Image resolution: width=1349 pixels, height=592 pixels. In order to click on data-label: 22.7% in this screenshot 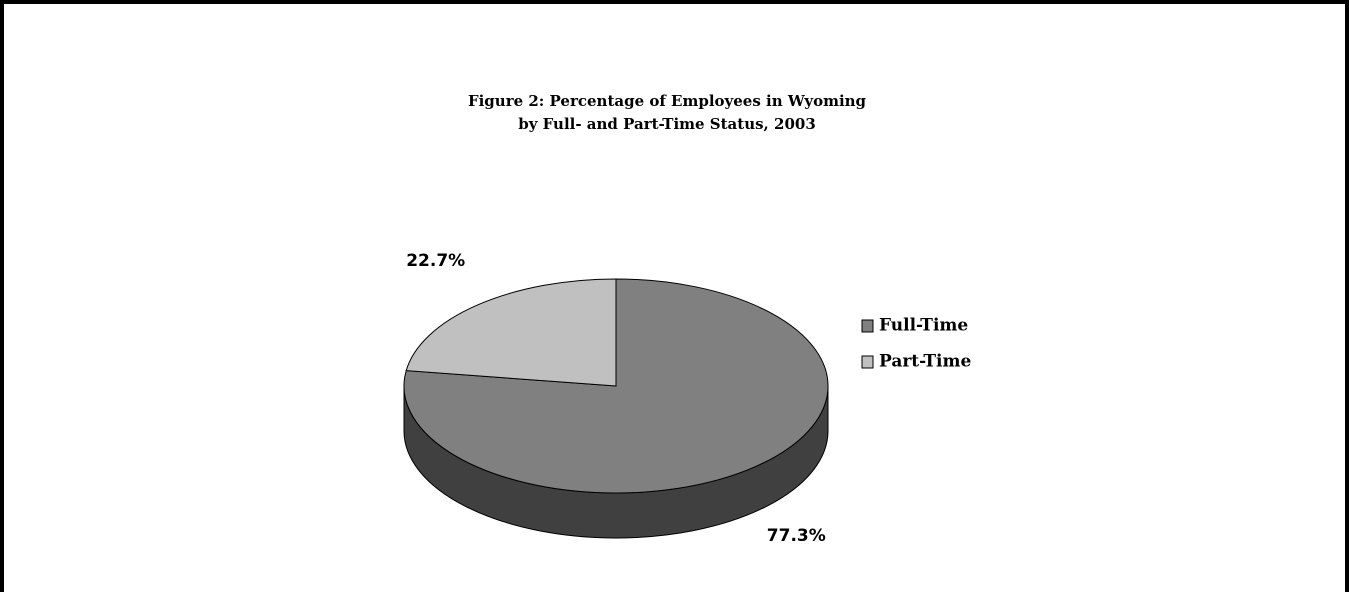, I will do `click(435, 261)`.